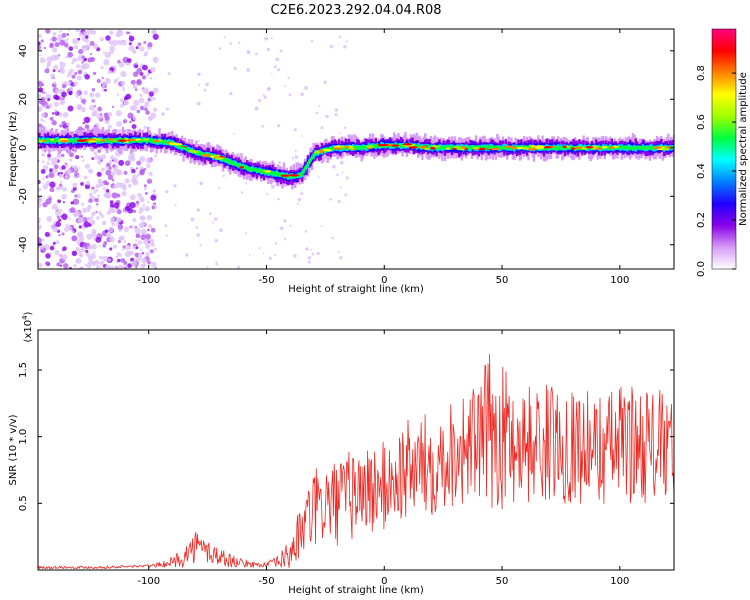 The image size is (750, 600). What do you see at coordinates (23, 50) in the screenshot?
I see `spectrogram-ytick-label: 40` at bounding box center [23, 50].